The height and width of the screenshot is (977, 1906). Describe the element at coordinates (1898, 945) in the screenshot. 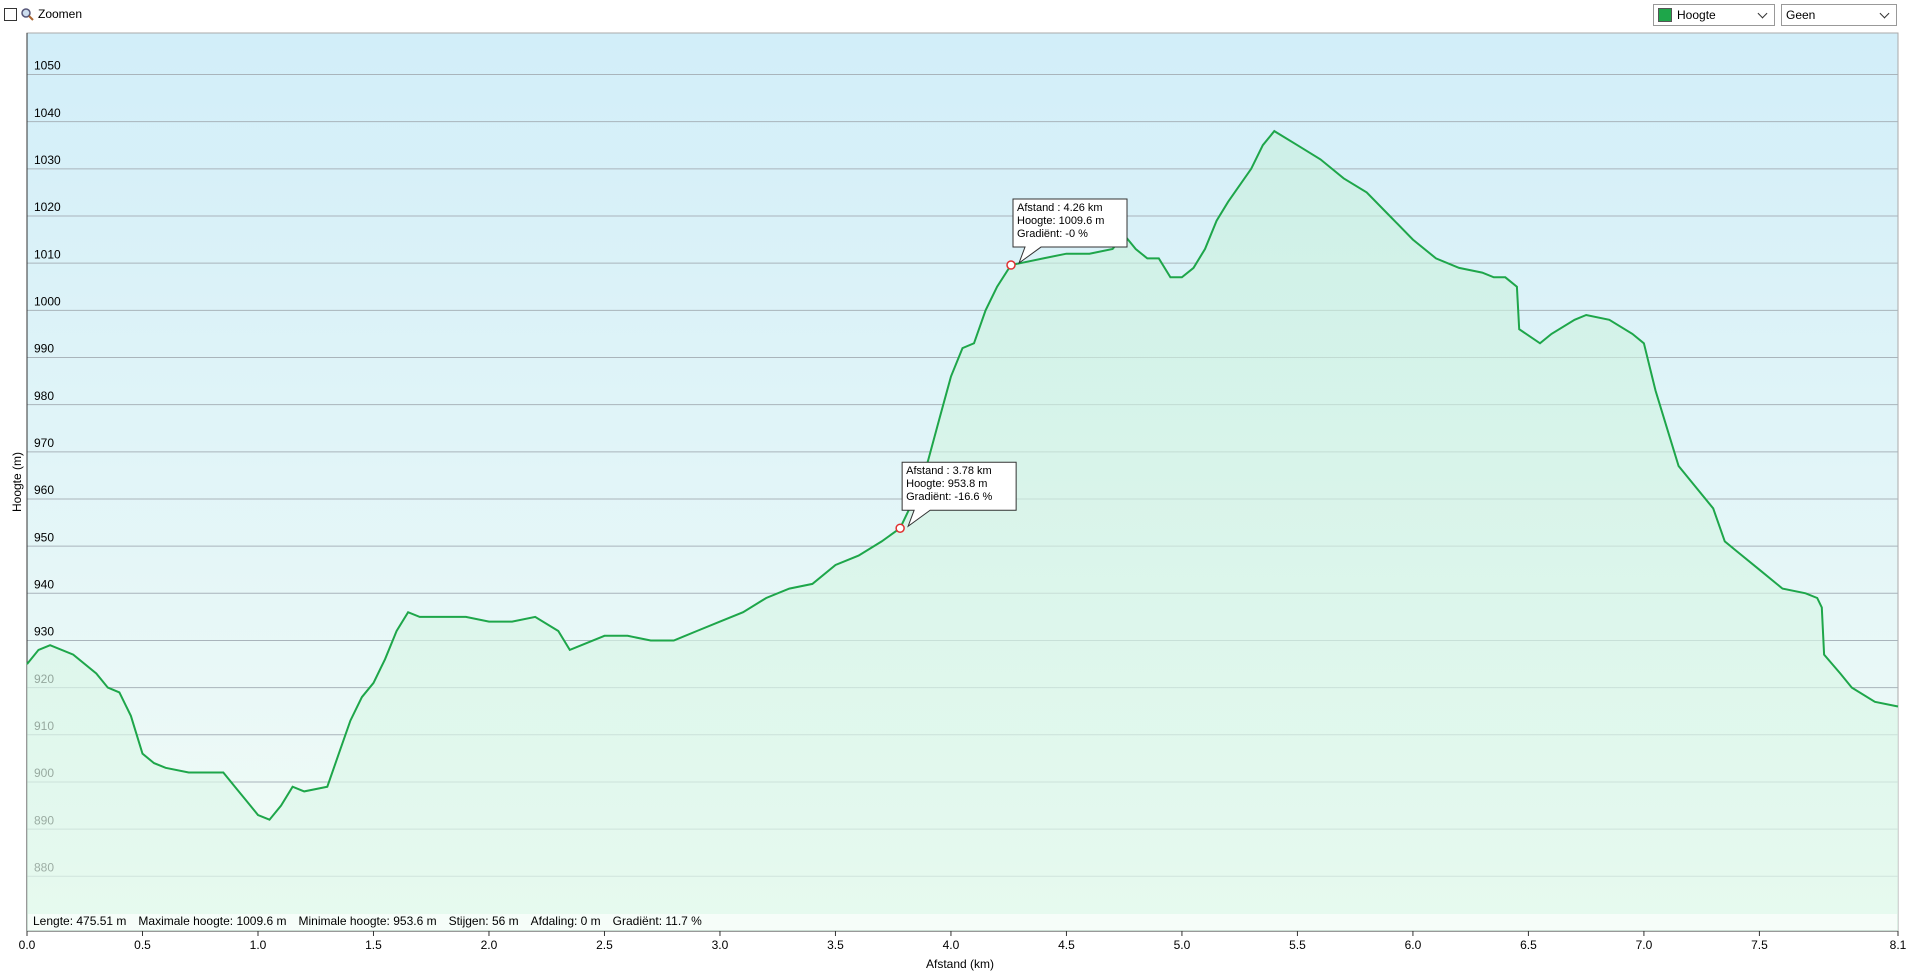

I see `x-tick-label: 8.1` at that location.